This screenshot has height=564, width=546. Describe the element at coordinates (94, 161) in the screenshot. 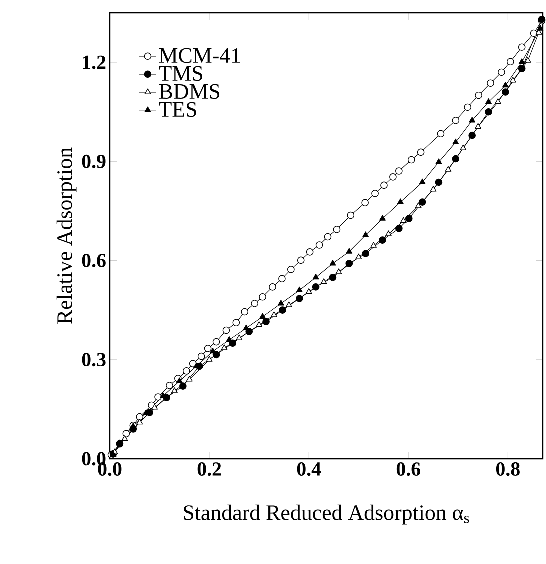

I see `y-tick-label: 0.9` at that location.